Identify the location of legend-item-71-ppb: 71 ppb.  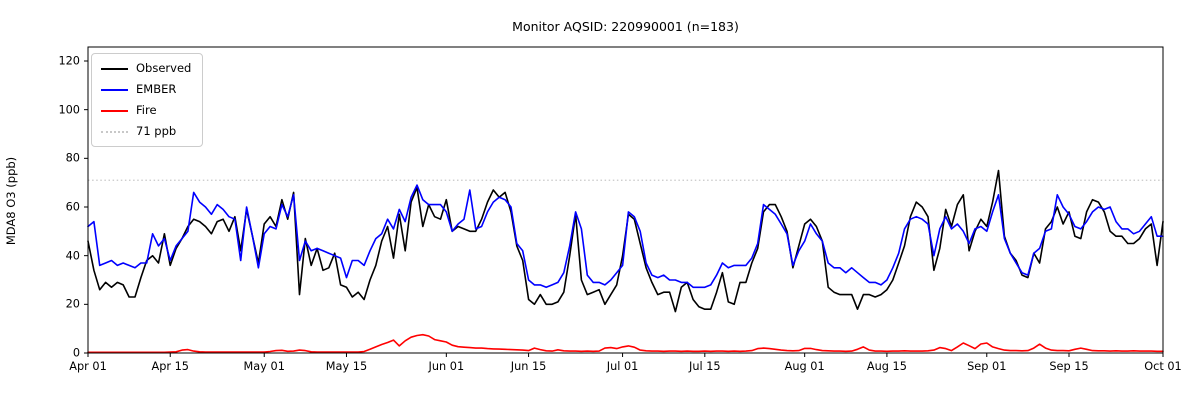
(146, 131).